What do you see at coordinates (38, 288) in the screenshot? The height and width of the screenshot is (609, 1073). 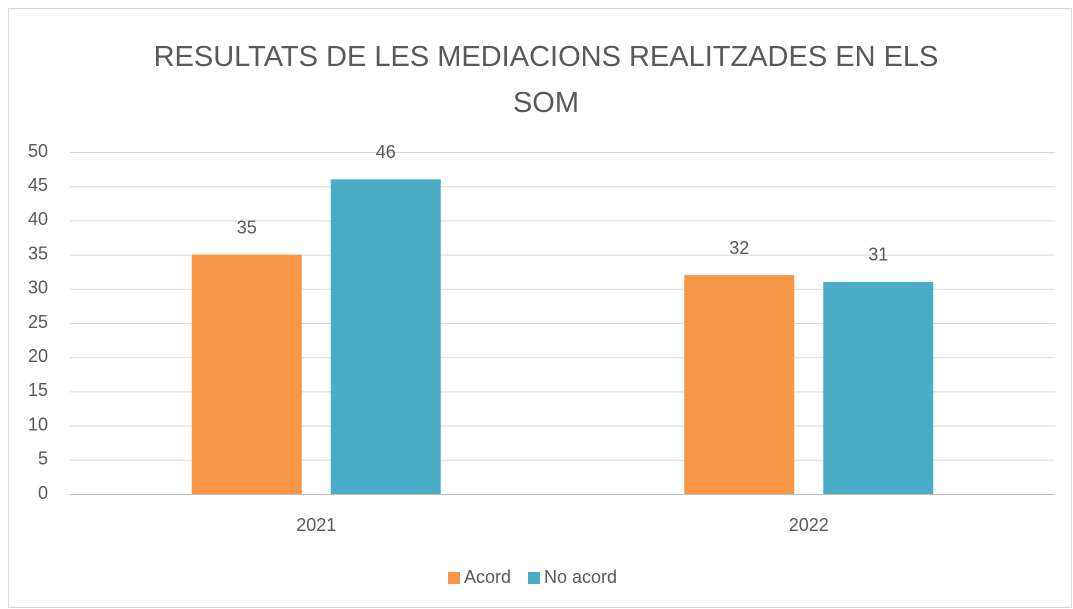 I see `y-tick-label: 30` at bounding box center [38, 288].